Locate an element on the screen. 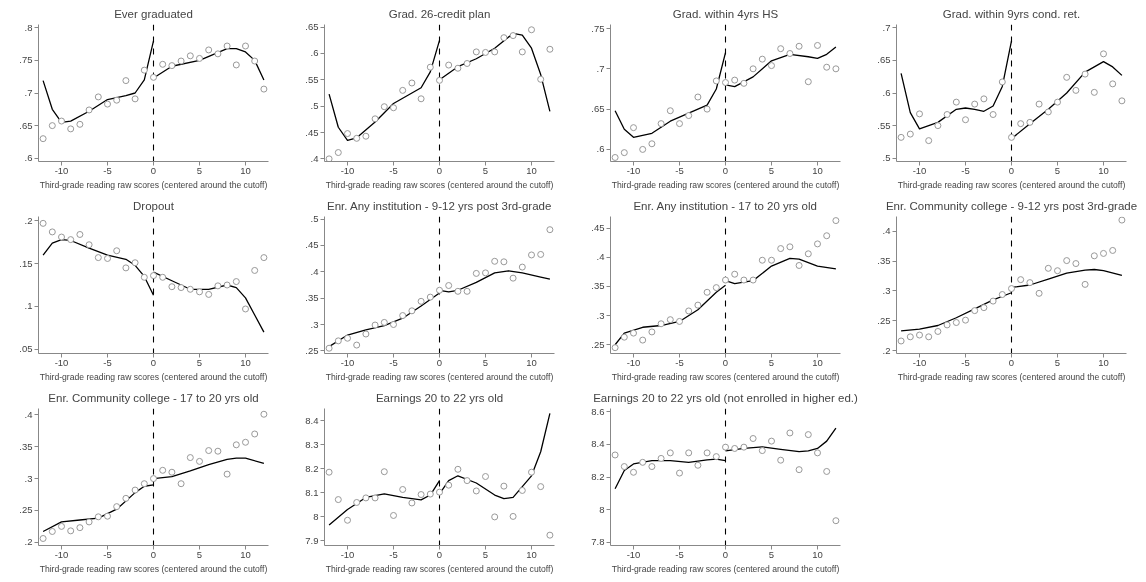  chart-title: Grad. within 9yrs cond. ret. is located at coordinates (1011, 13).